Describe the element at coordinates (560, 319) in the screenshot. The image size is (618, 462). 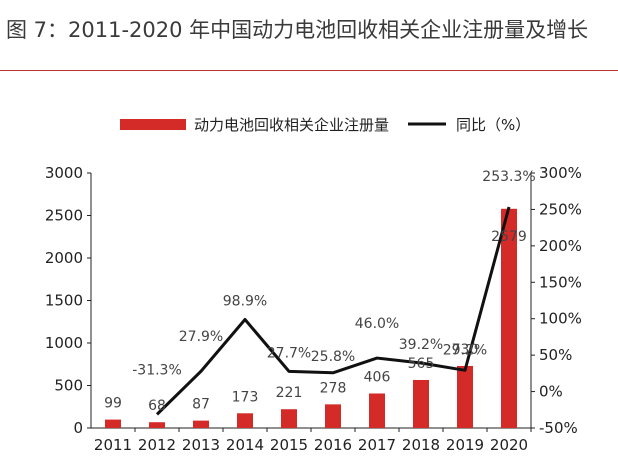
I see `y-right-tick-label: 100%` at that location.